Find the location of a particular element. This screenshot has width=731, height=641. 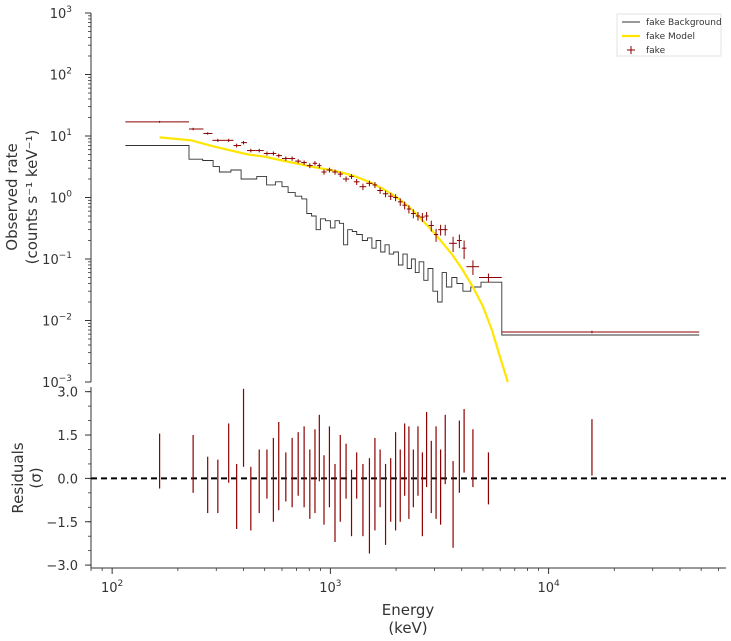

residual-y-tick-label: 1.5 is located at coordinates (67, 436).